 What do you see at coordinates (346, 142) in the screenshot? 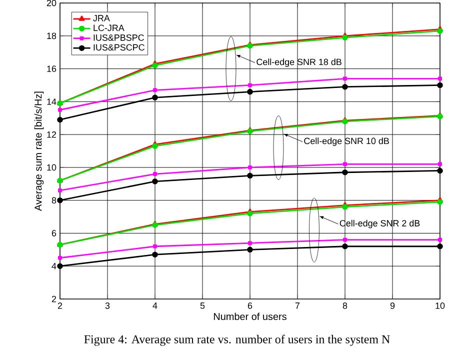
I see `annotation: Cell-edge SNR 10 dB` at bounding box center [346, 142].